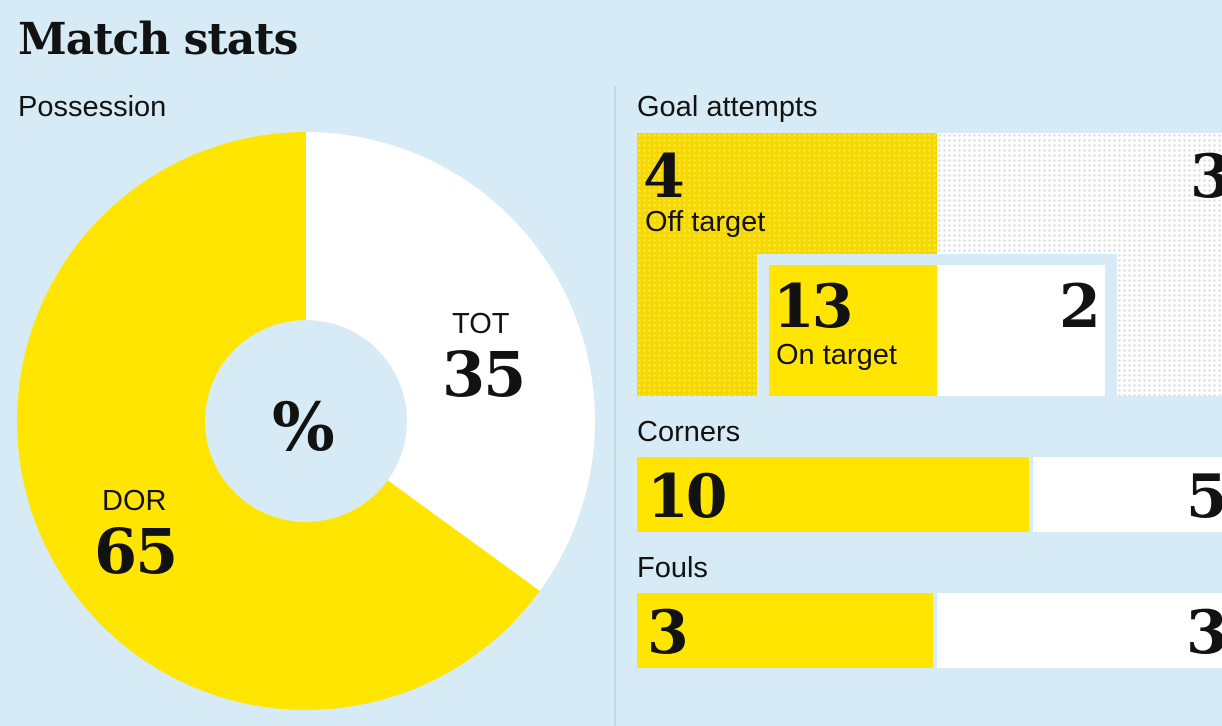  I want to click on fouls-away-value: 3, so click(1204, 633).